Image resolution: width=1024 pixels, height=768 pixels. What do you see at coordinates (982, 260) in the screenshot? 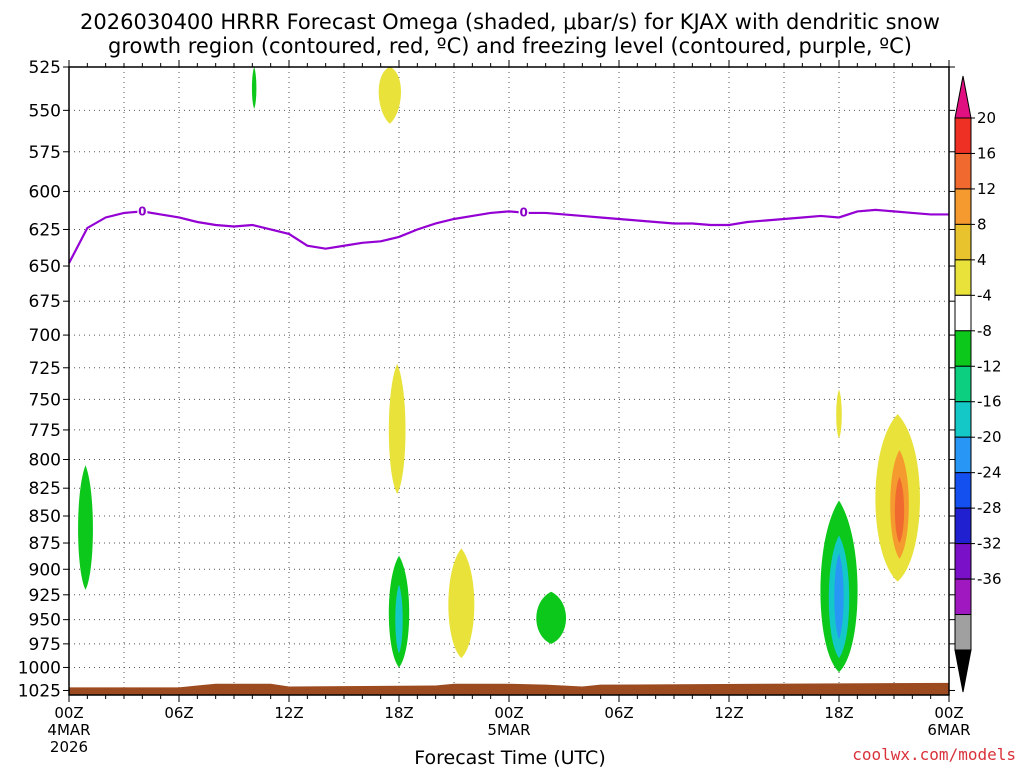
I see `colorbar-tick-label: 4` at bounding box center [982, 260].